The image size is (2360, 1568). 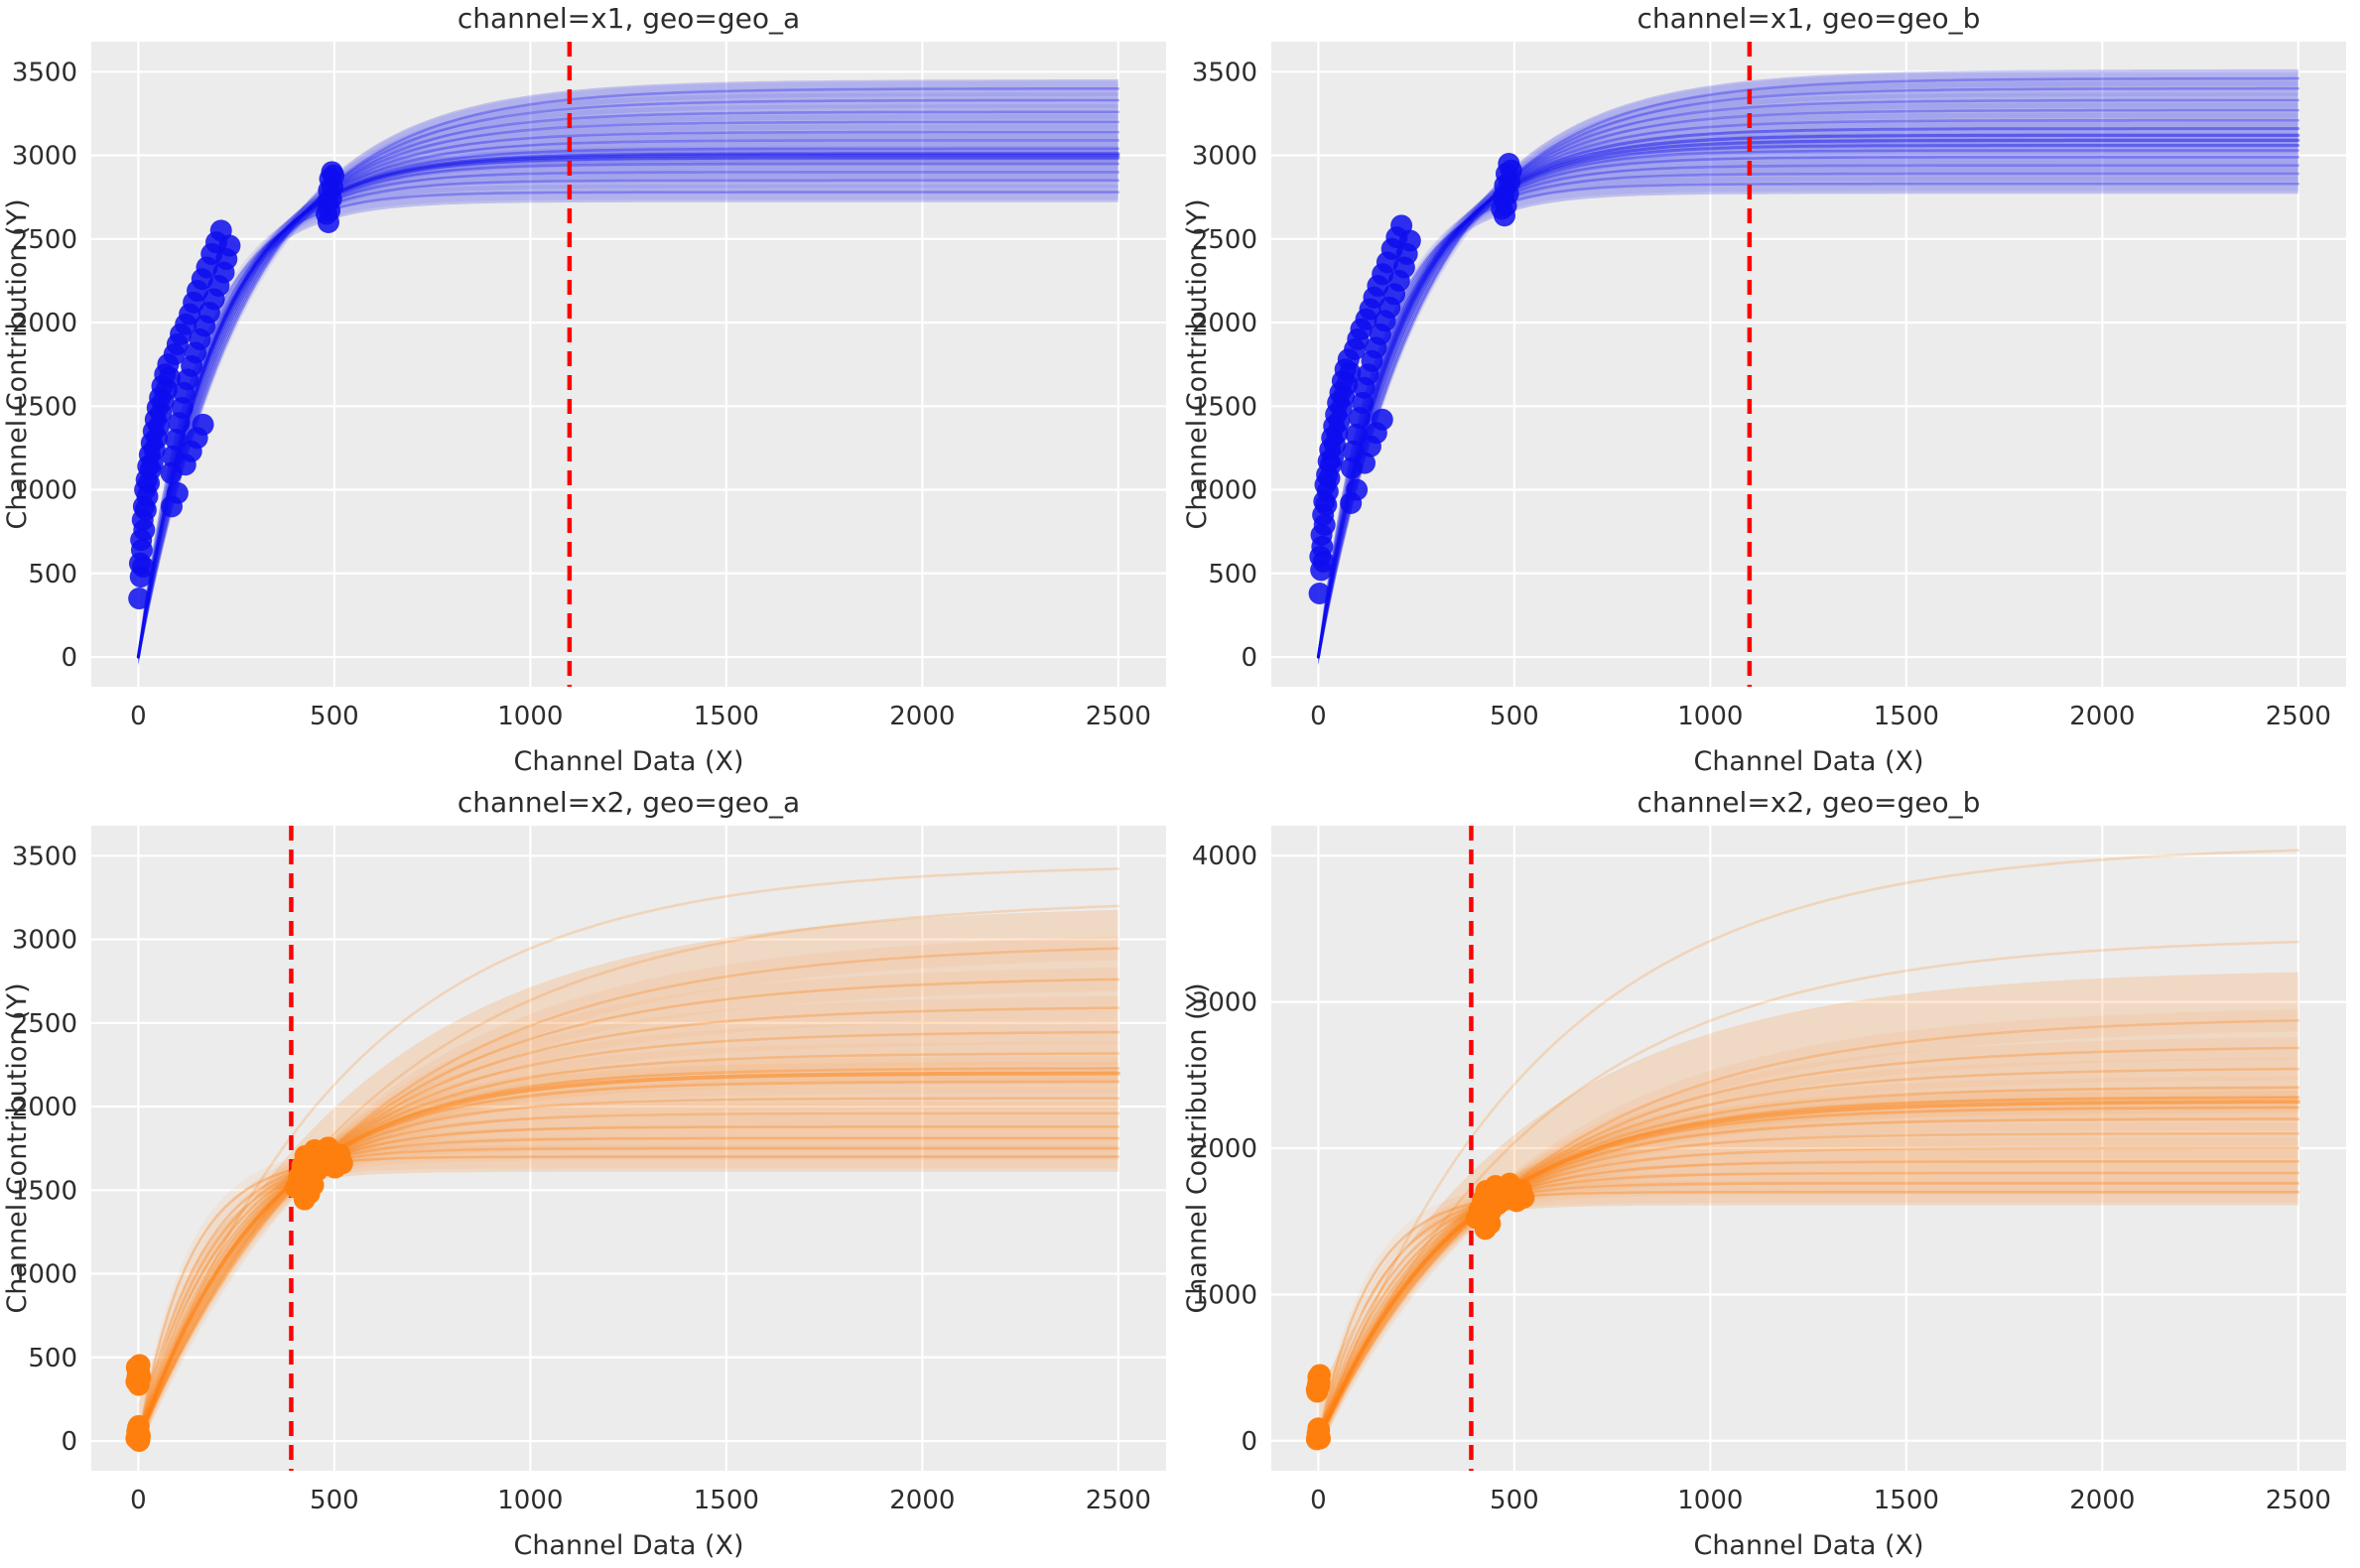 What do you see at coordinates (1809, 802) in the screenshot?
I see `subplot-title: channel=x2, geo=geo_b` at bounding box center [1809, 802].